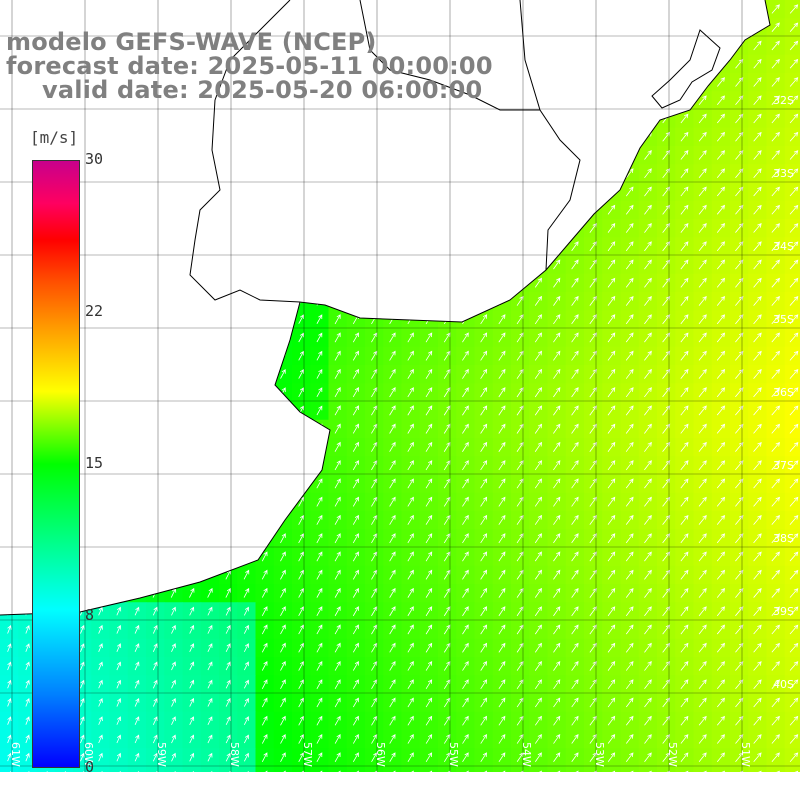 This screenshot has height=800, width=800. What do you see at coordinates (783, 246) in the screenshot?
I see `lat-label: 34S` at bounding box center [783, 246].